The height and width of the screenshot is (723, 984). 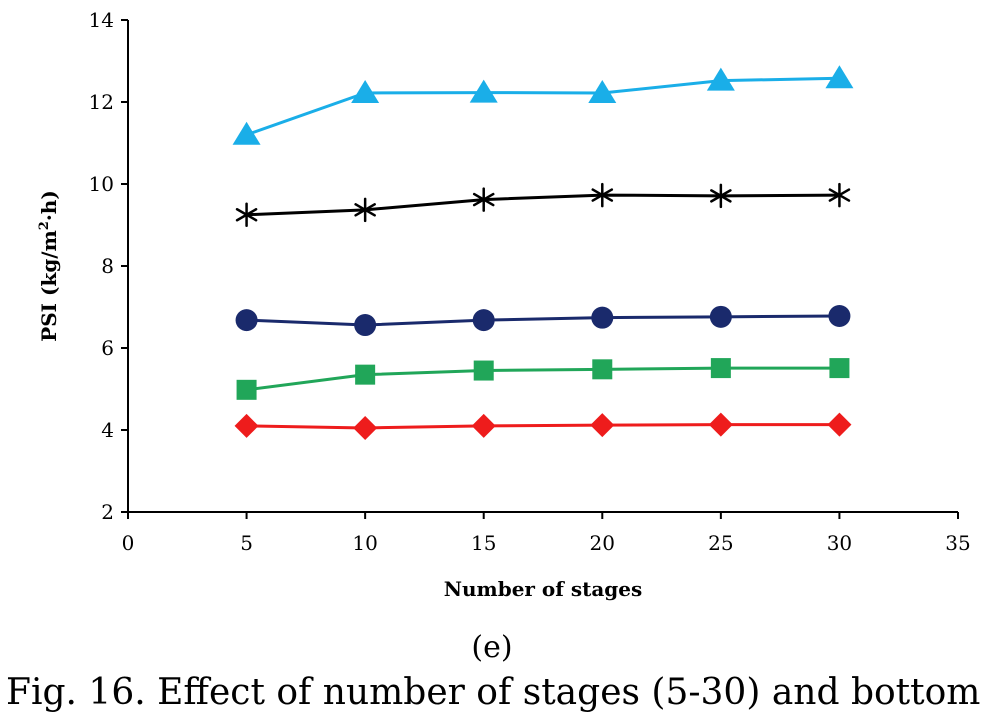 I want to click on y-axis-title: PSI (kg/m2·h), so click(x=49, y=266).